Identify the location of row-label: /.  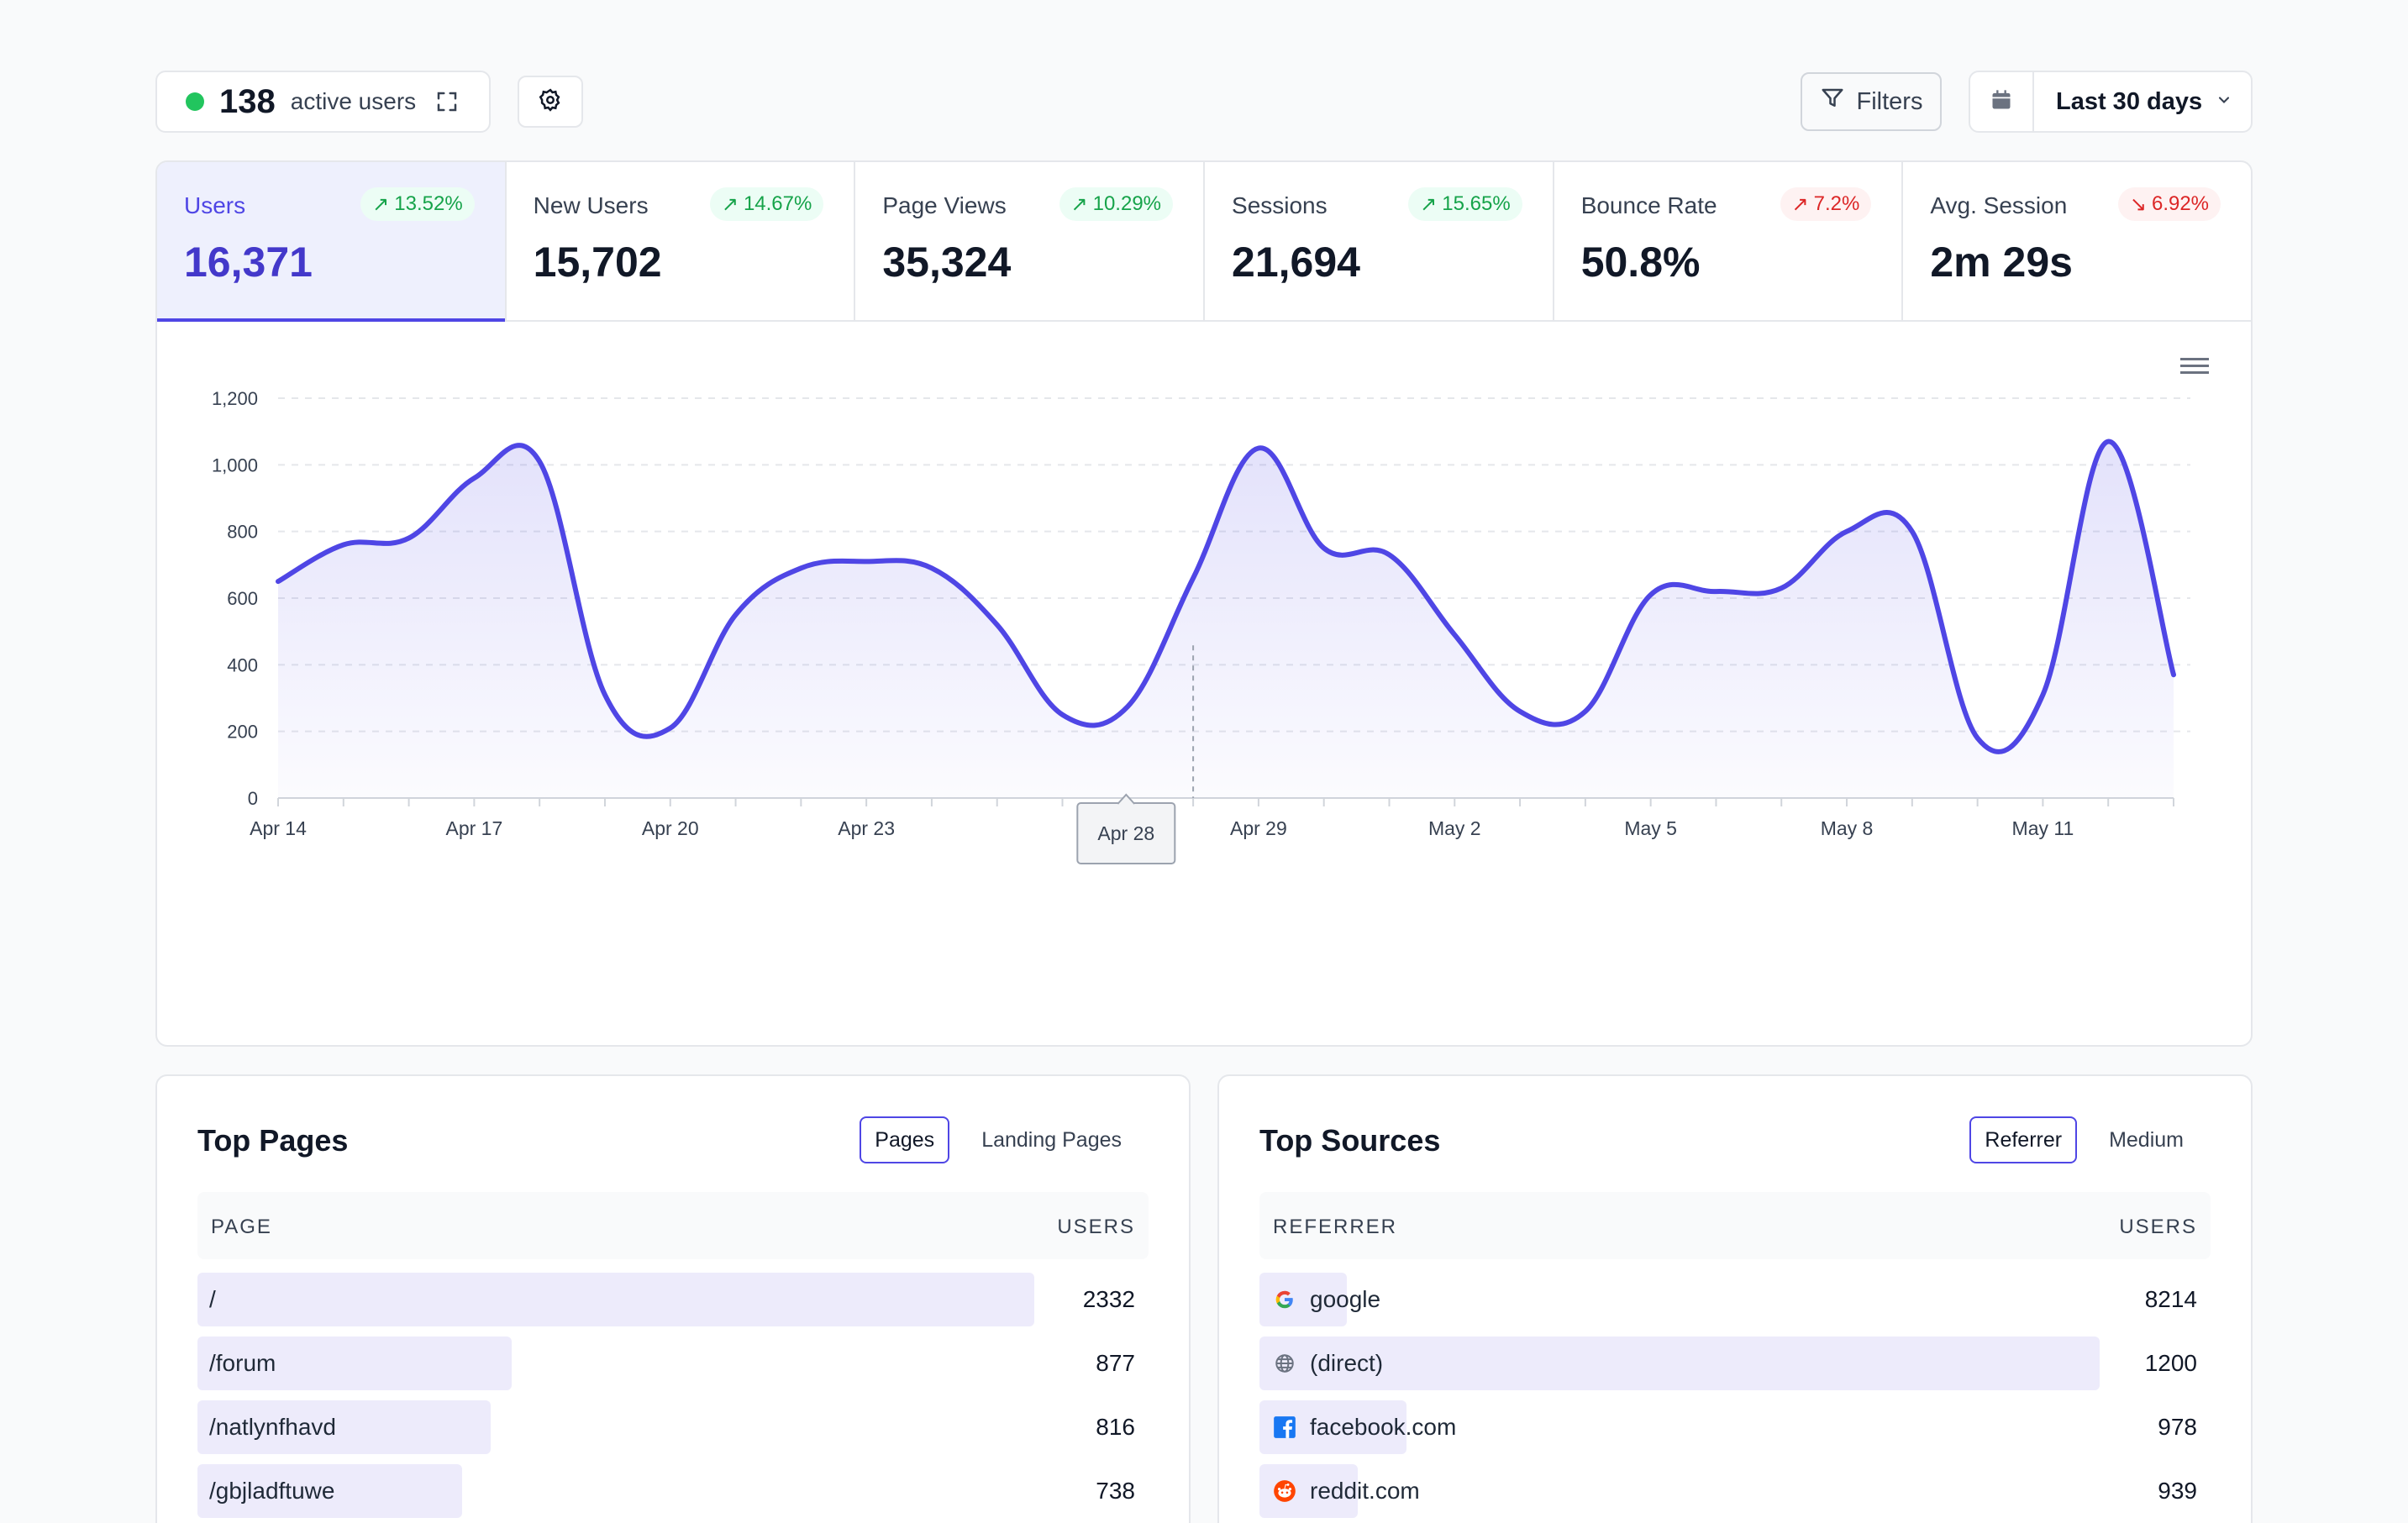
(213, 1299).